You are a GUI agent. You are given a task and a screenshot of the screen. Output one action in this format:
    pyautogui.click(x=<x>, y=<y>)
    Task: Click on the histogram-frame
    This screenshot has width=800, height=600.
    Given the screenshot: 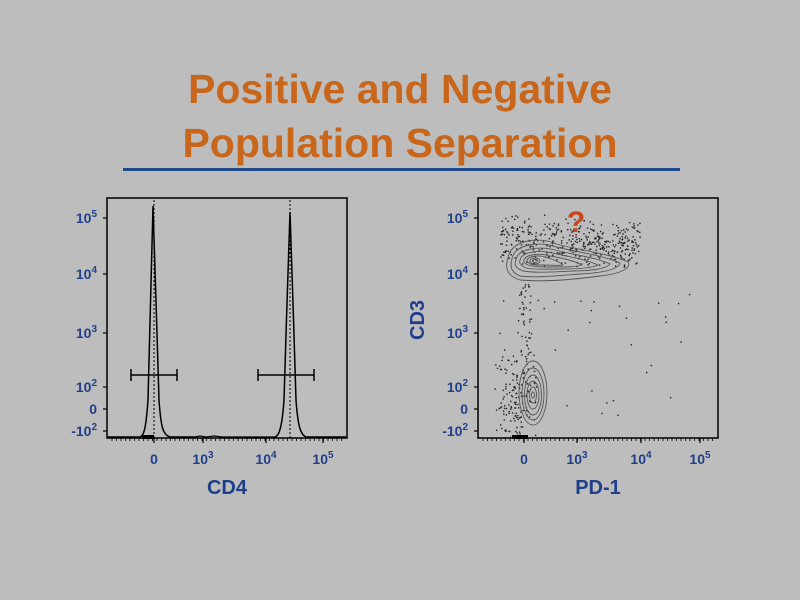 What is the action you would take?
    pyautogui.click(x=227, y=318)
    